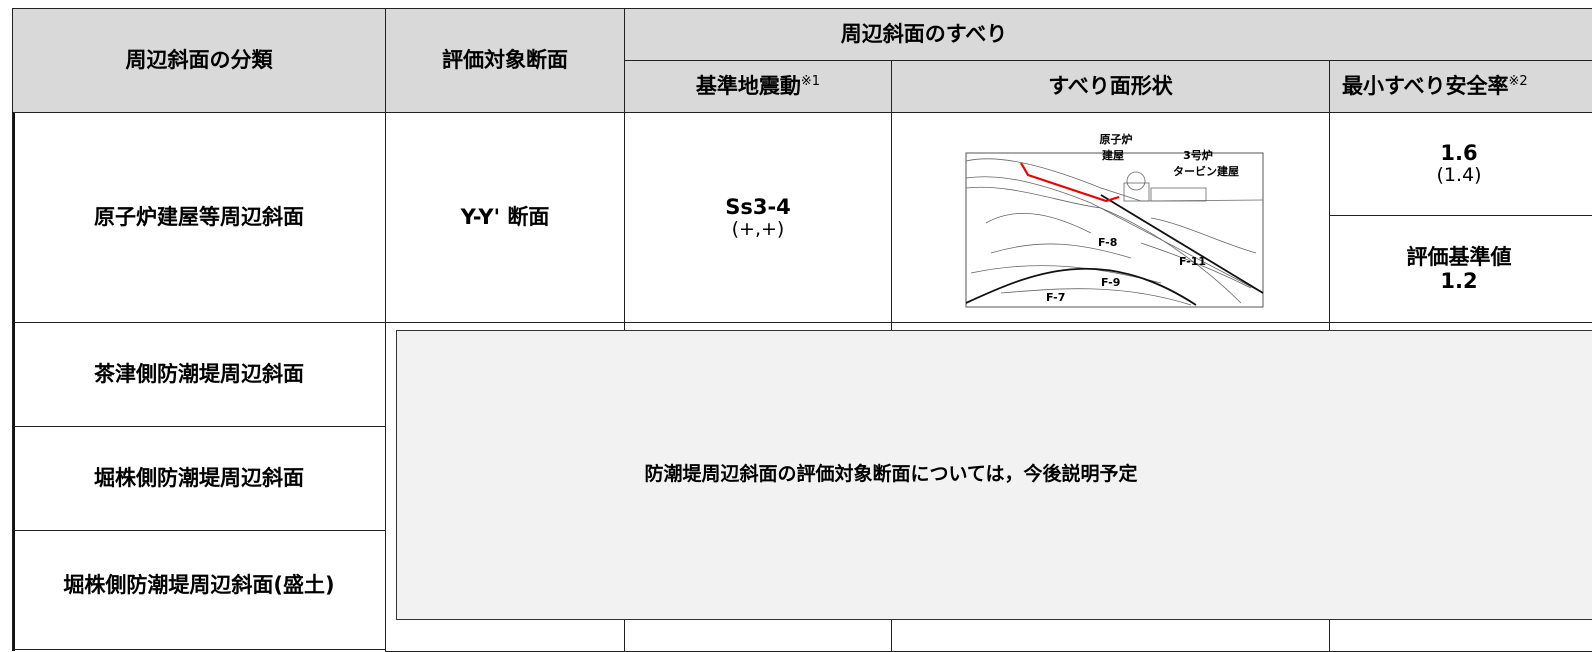 Image resolution: width=1592 pixels, height=652 pixels. I want to click on cell-text: (+,+), so click(758, 228).